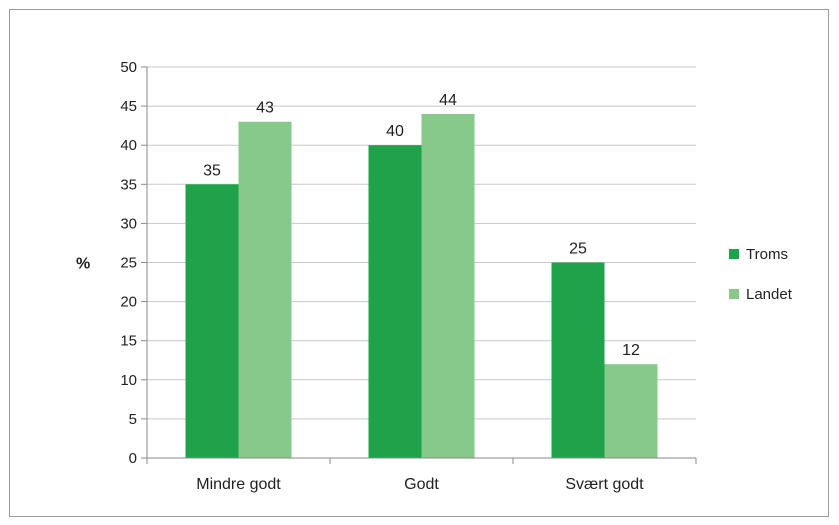 The width and height of the screenshot is (839, 525). Describe the element at coordinates (83, 264) in the screenshot. I see `y-axis-label: %` at that location.